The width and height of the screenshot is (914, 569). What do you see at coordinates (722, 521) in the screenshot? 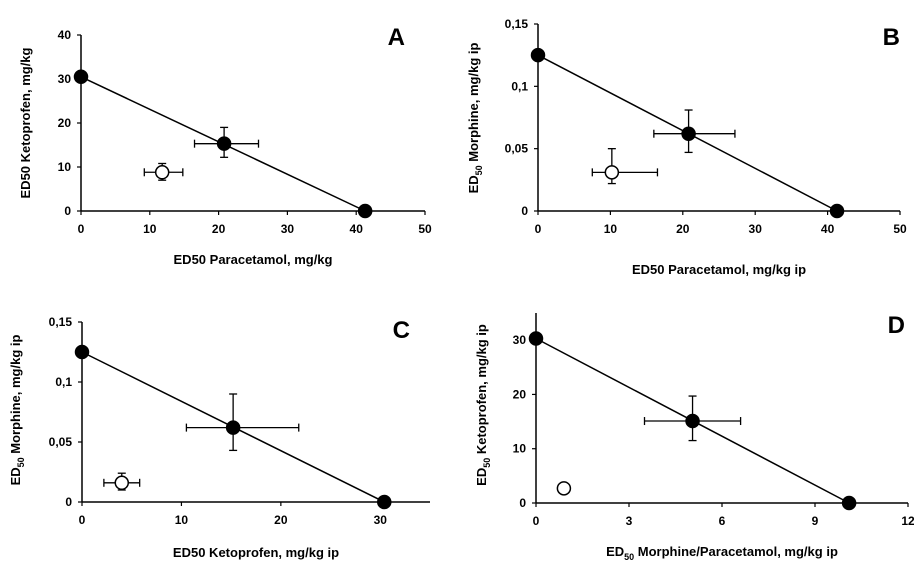
I see `x-tick-label: 6` at bounding box center [722, 521].